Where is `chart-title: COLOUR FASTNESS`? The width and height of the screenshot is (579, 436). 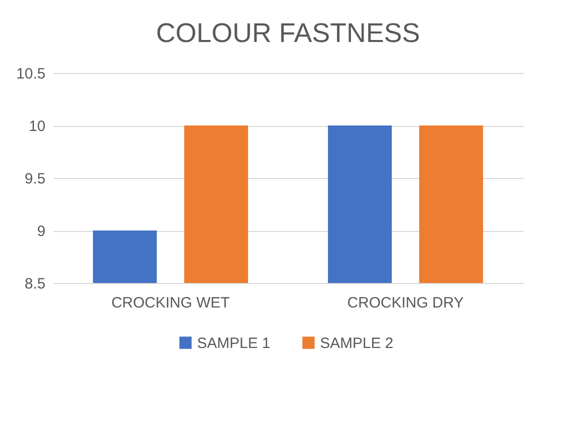
chart-title: COLOUR FASTNESS is located at coordinates (288, 33).